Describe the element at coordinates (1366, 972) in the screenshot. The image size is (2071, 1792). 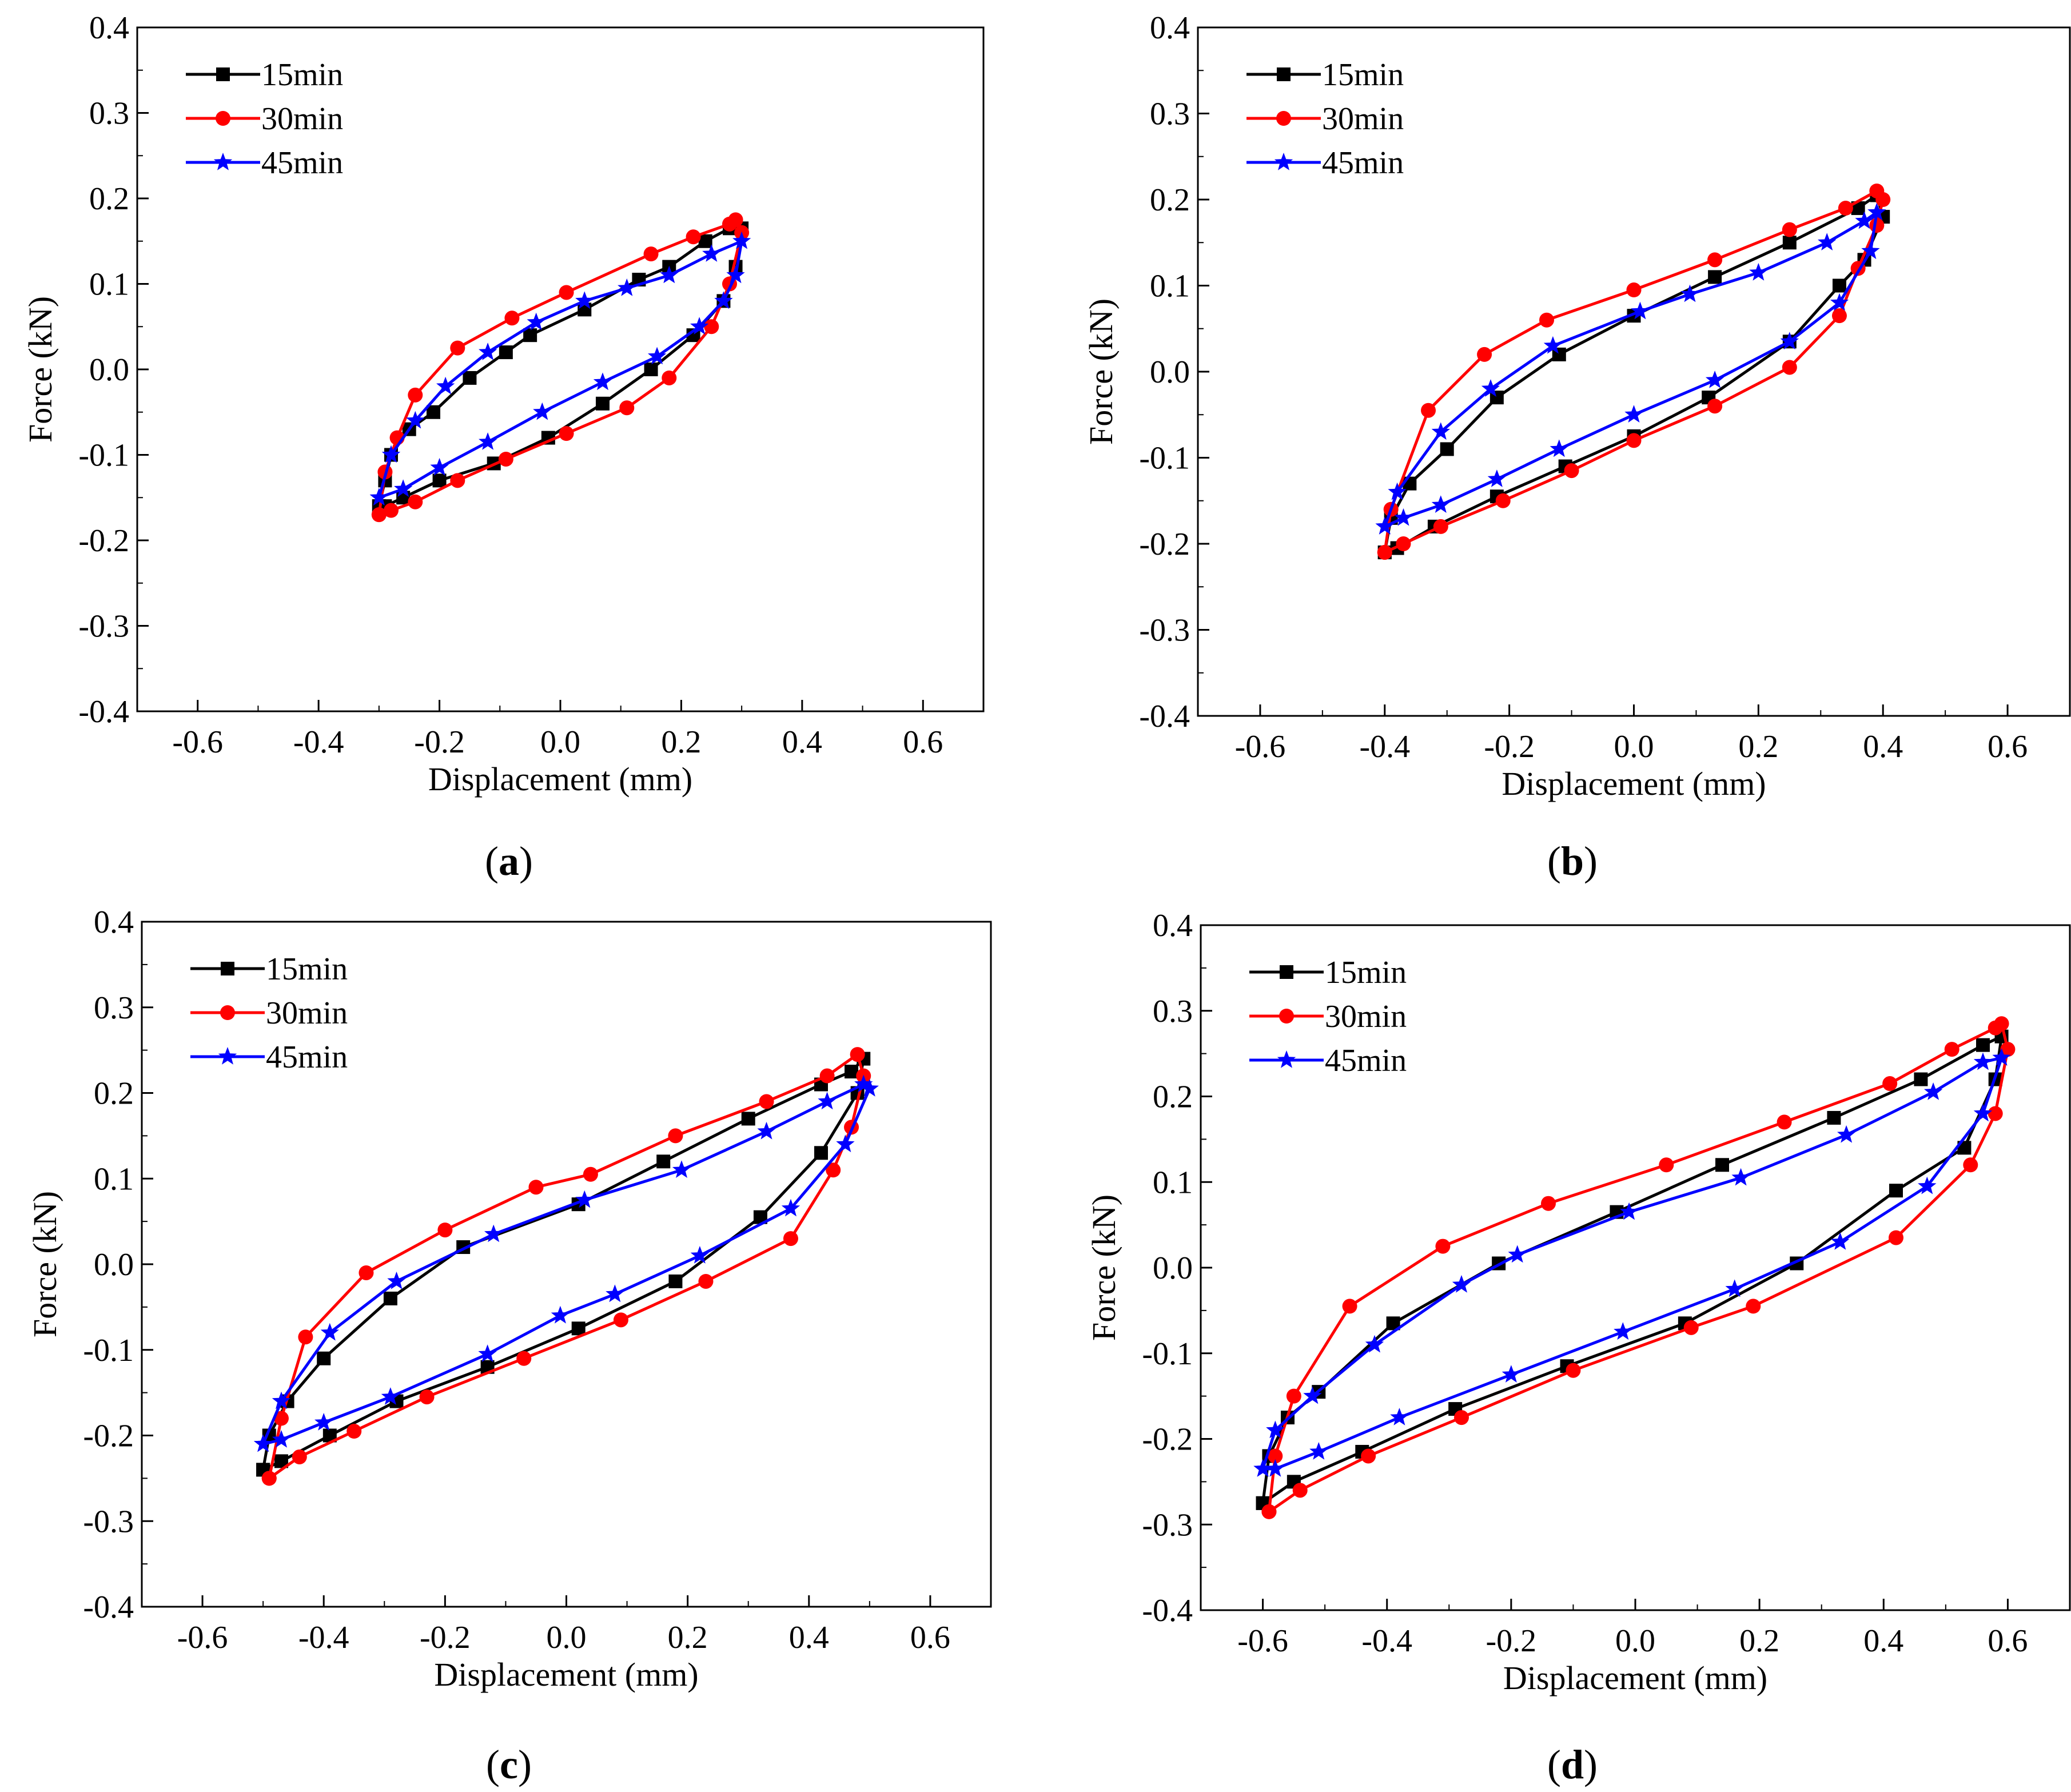
I see `legend-label-15min: 15min` at that location.